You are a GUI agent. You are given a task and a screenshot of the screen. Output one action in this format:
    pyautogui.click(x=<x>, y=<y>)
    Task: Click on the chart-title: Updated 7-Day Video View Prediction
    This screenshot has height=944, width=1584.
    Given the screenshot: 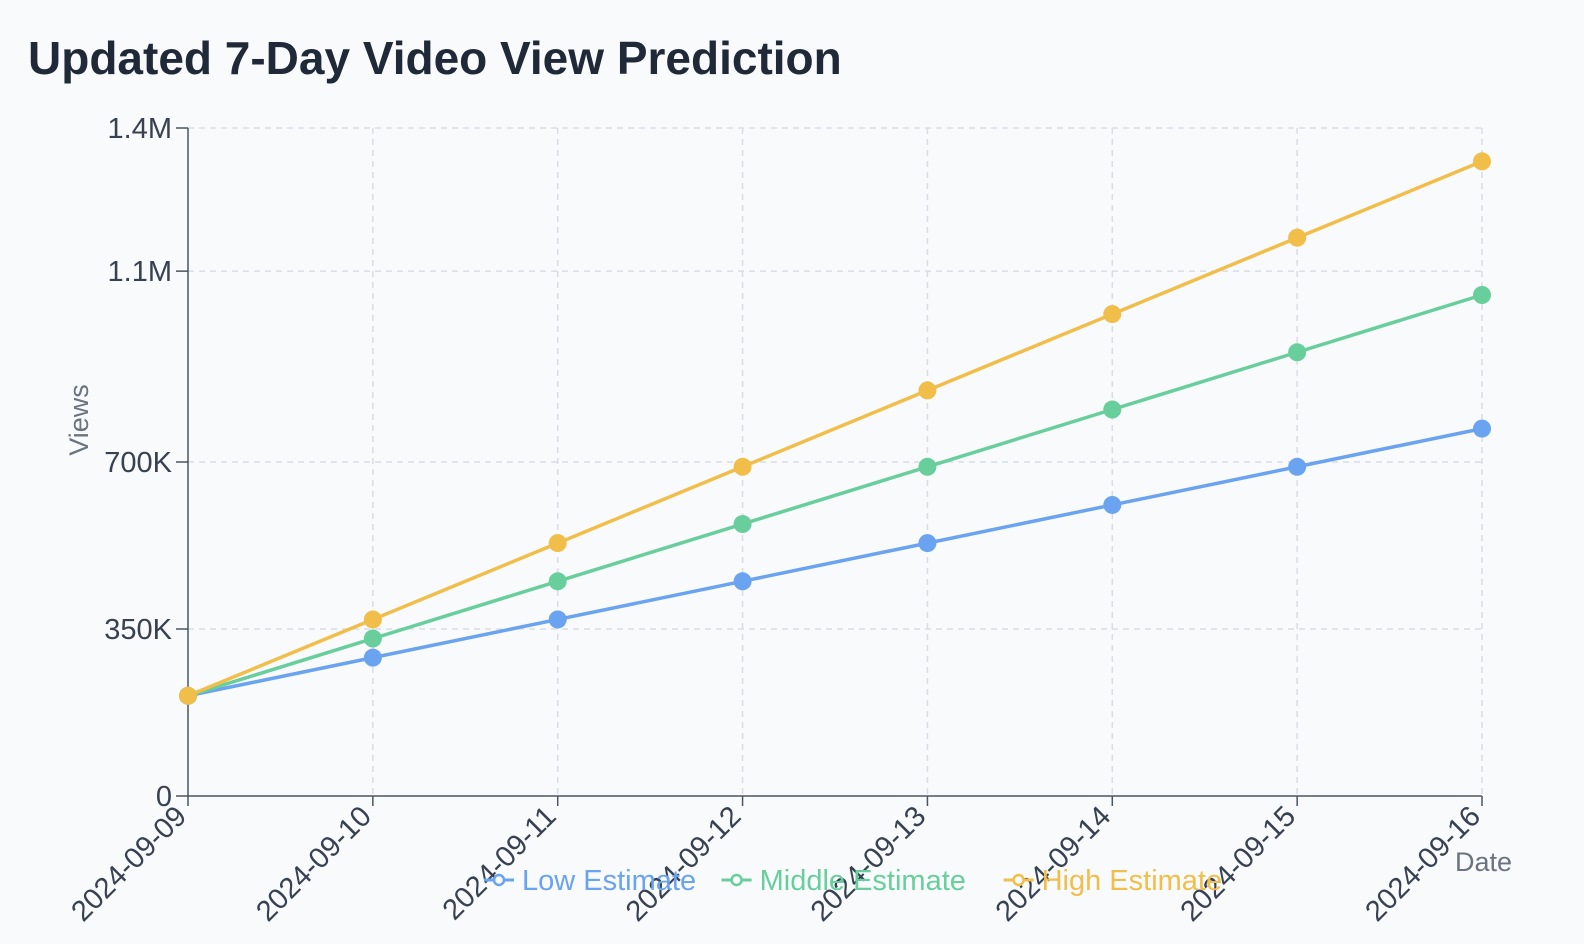 What is the action you would take?
    pyautogui.click(x=435, y=58)
    